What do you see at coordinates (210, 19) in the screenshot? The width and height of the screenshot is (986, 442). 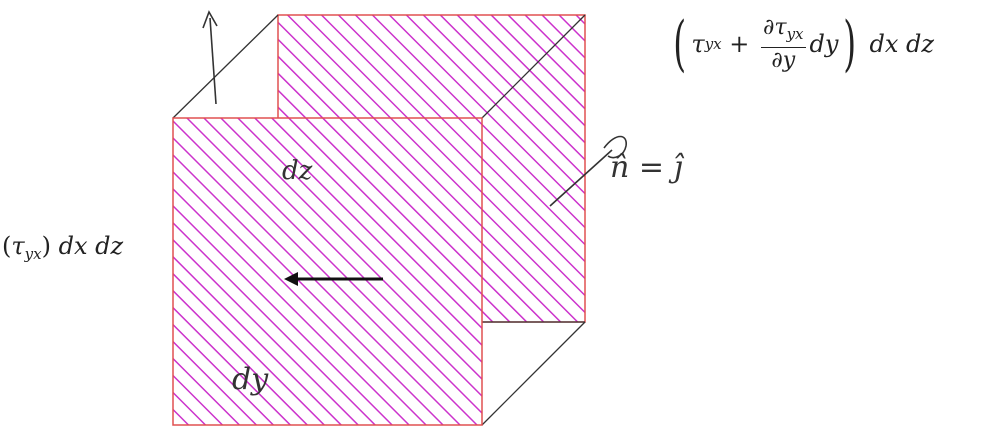 I see `up-arrow-head-icon` at bounding box center [210, 19].